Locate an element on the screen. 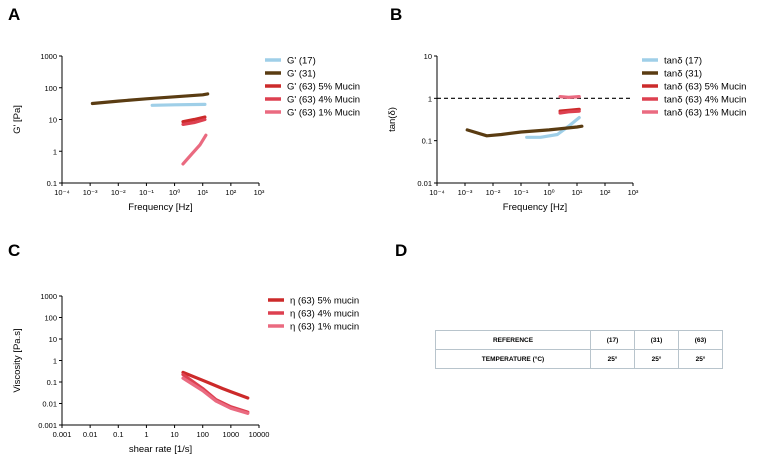 This screenshot has width=765, height=459. panel-letter-c: C is located at coordinates (14, 250).